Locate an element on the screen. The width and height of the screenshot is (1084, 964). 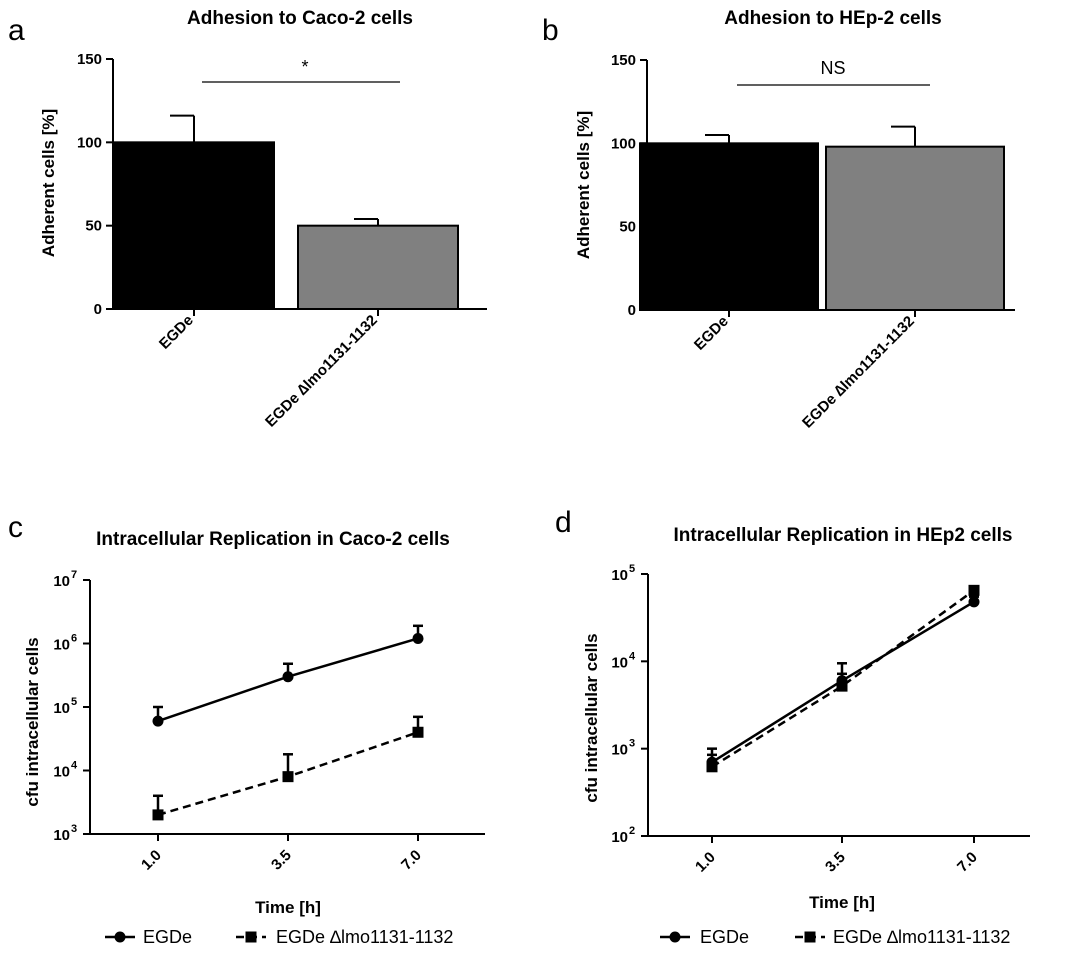
c-x-tick-label-2: 7.0 is located at coordinates (411, 860).